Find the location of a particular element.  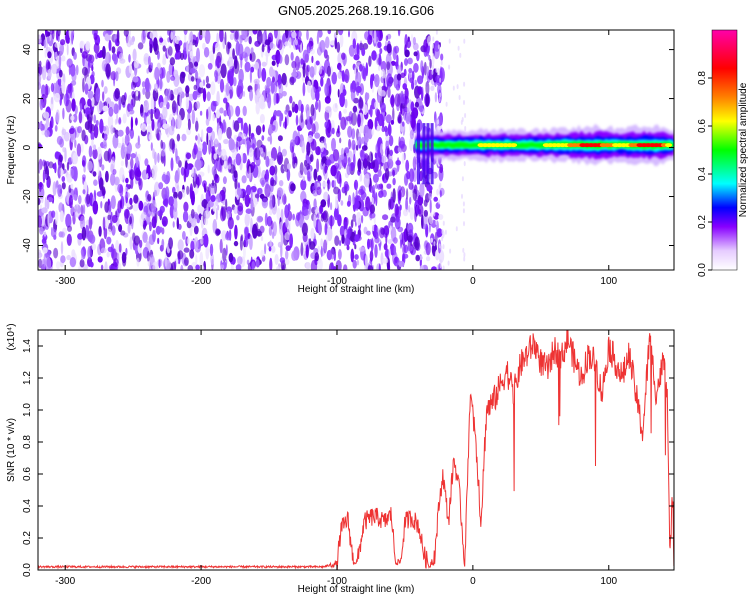

y-tick-label: 1.4 is located at coordinates (27, 346).